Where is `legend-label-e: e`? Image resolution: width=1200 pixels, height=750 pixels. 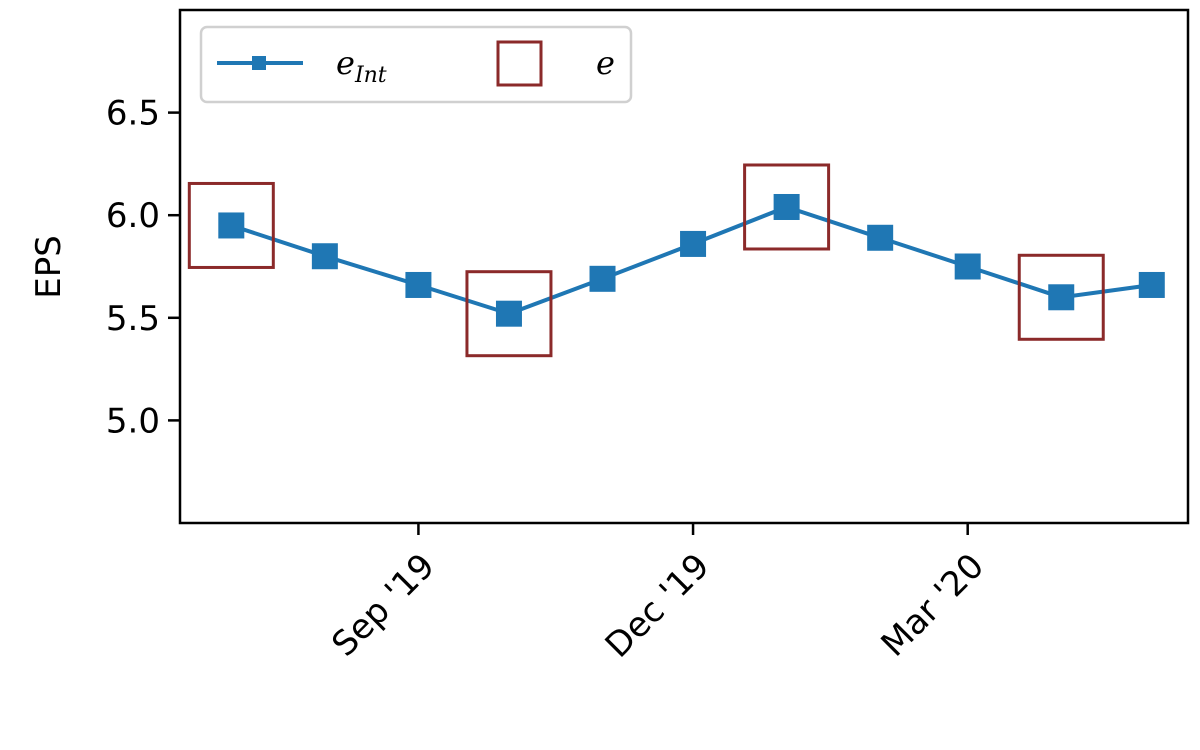 legend-label-e: e is located at coordinates (605, 63).